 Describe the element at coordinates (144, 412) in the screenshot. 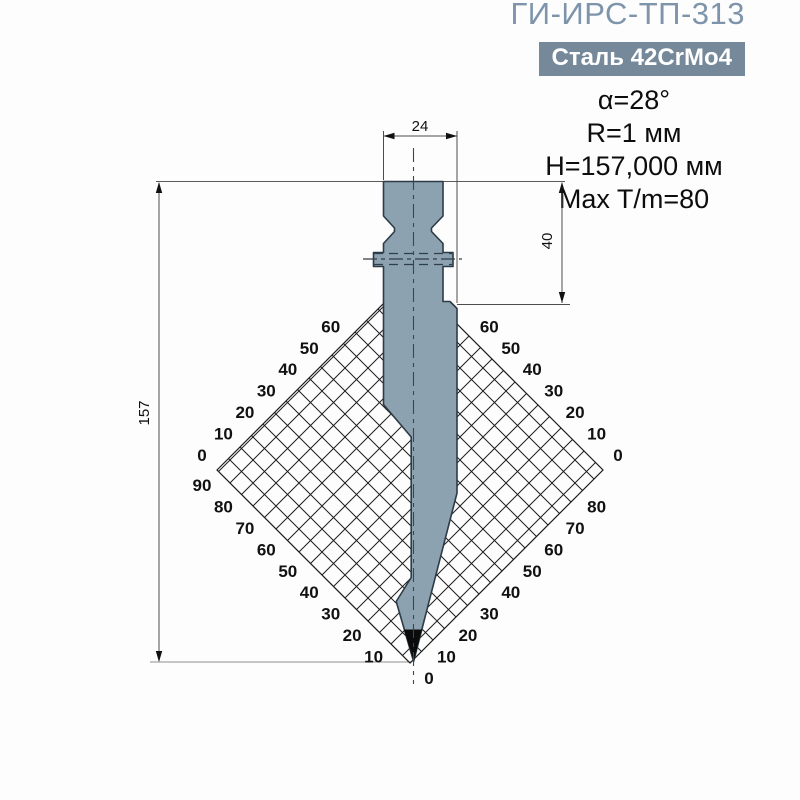

I see `dim-label-157: 157` at that location.